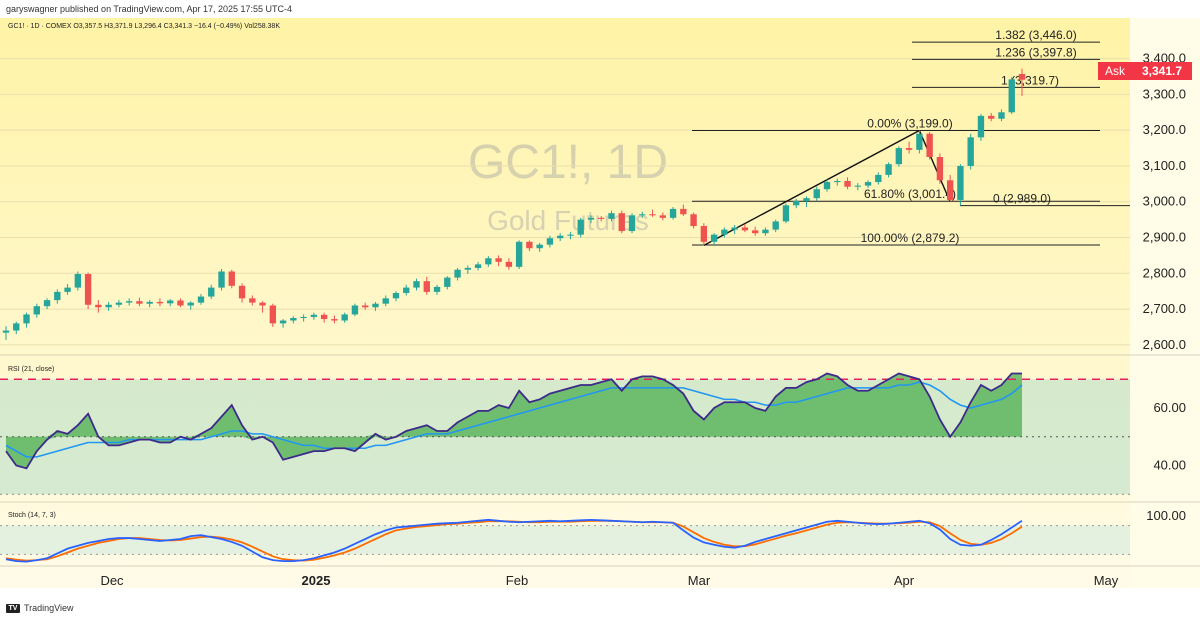  Describe the element at coordinates (568, 186) in the screenshot. I see `watermark: GC1!, 1D Gold Futures` at that location.